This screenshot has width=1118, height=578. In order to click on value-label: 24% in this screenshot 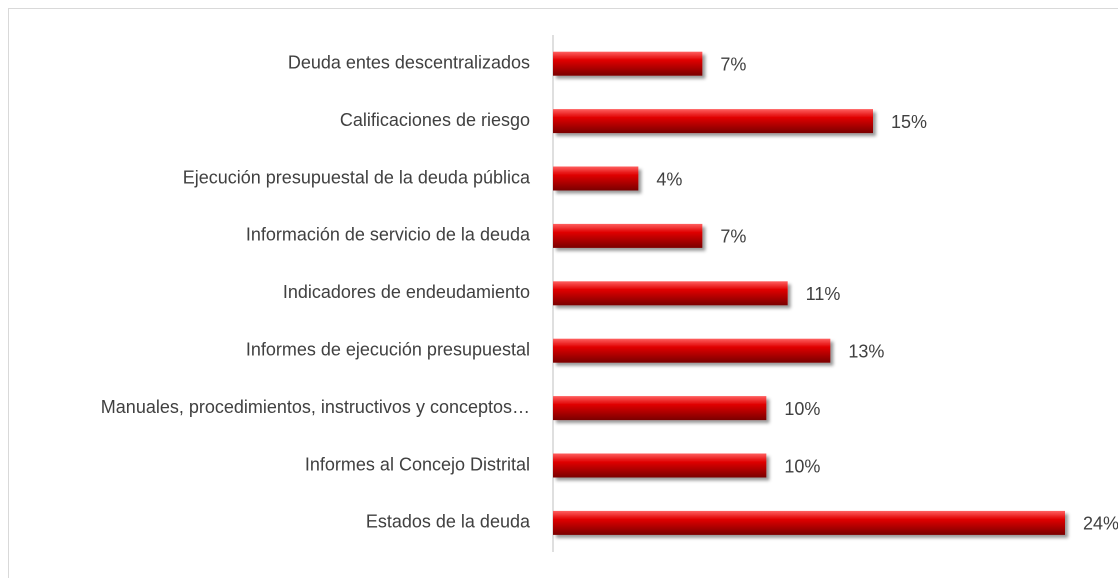, I will do `click(1100, 524)`.